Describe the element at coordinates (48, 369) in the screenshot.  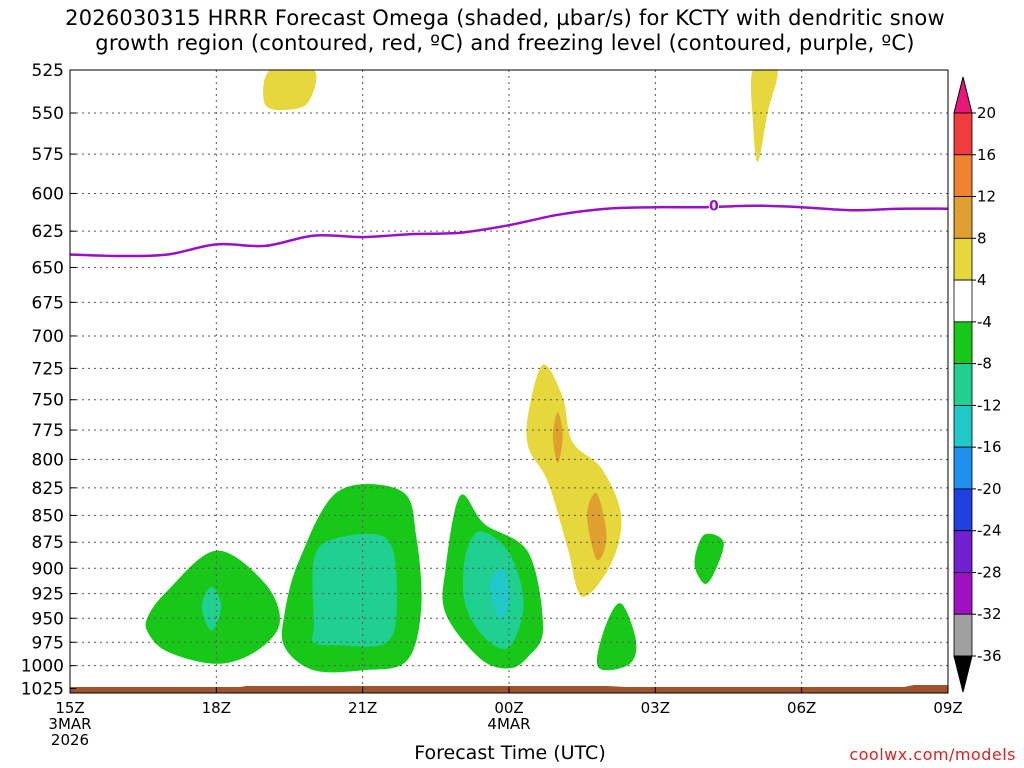
I see `y-tick-label-725: 725` at that location.